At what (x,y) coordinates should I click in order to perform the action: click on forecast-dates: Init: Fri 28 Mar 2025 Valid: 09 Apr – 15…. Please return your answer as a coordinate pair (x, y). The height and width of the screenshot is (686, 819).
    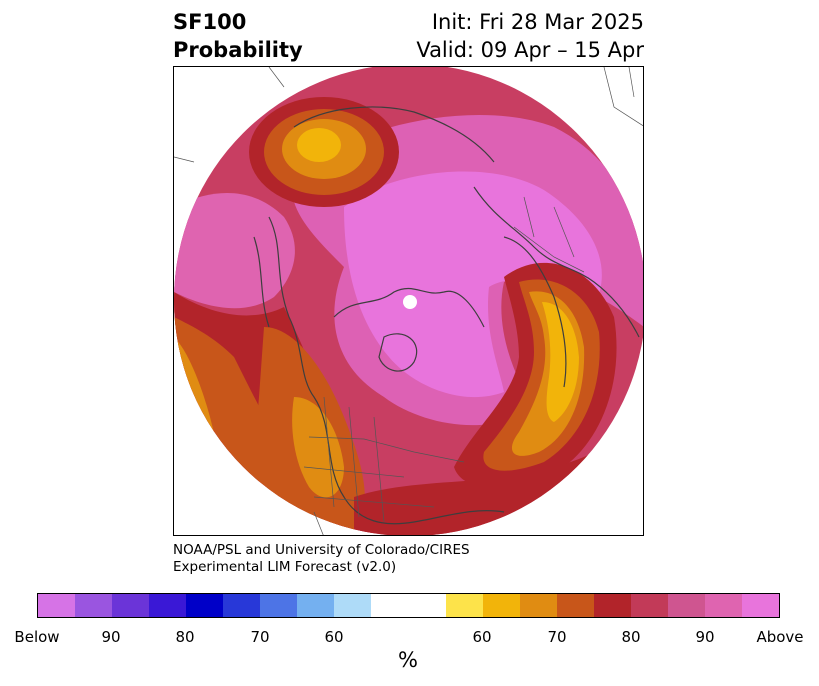
    Looking at the image, I should click on (530, 36).